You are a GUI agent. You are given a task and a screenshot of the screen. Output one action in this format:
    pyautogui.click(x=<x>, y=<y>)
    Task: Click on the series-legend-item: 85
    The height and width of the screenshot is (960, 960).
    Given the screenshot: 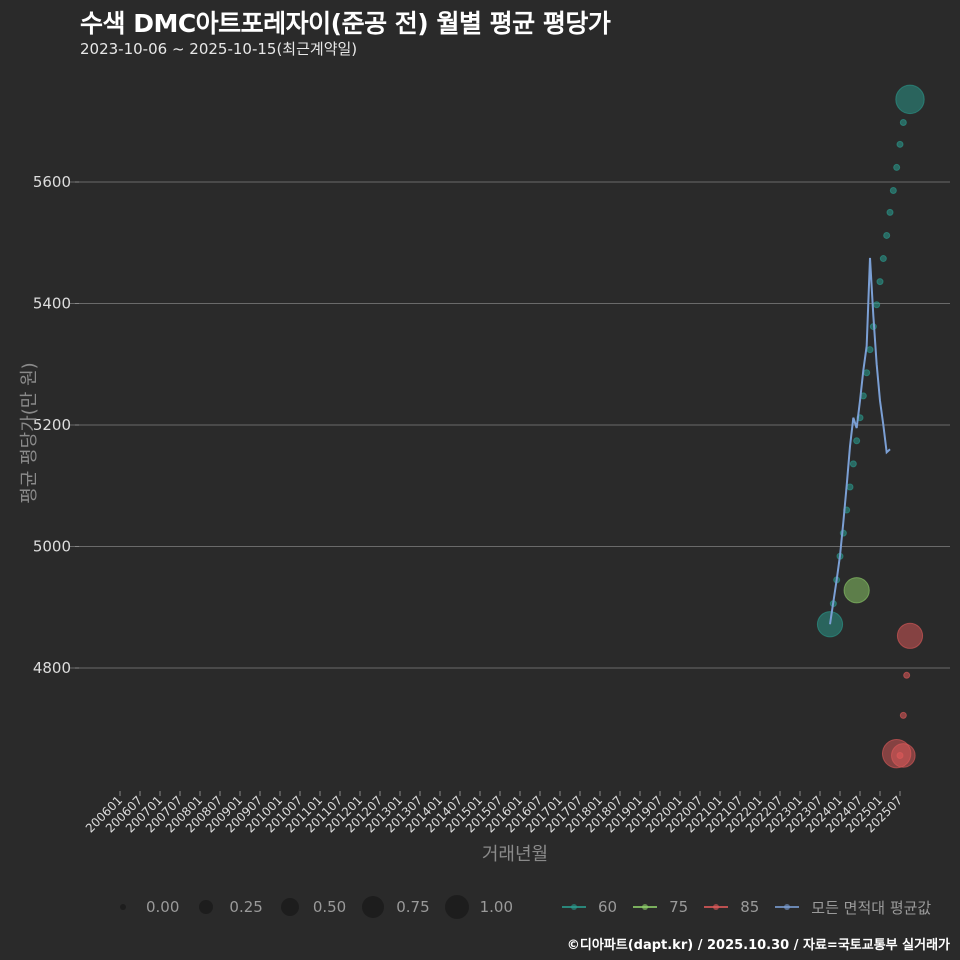 What is the action you would take?
    pyautogui.click(x=737, y=907)
    